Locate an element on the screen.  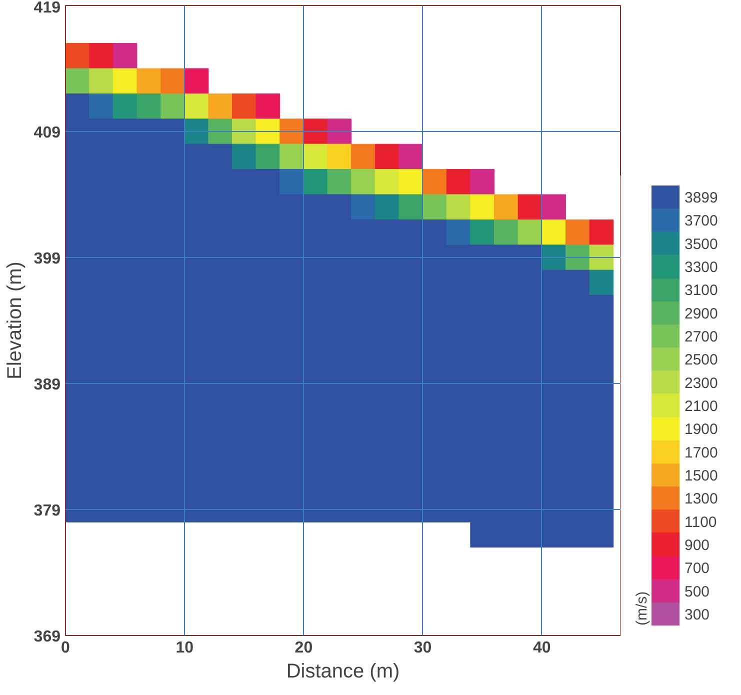
color-bar-label: 1300 is located at coordinates (701, 499).